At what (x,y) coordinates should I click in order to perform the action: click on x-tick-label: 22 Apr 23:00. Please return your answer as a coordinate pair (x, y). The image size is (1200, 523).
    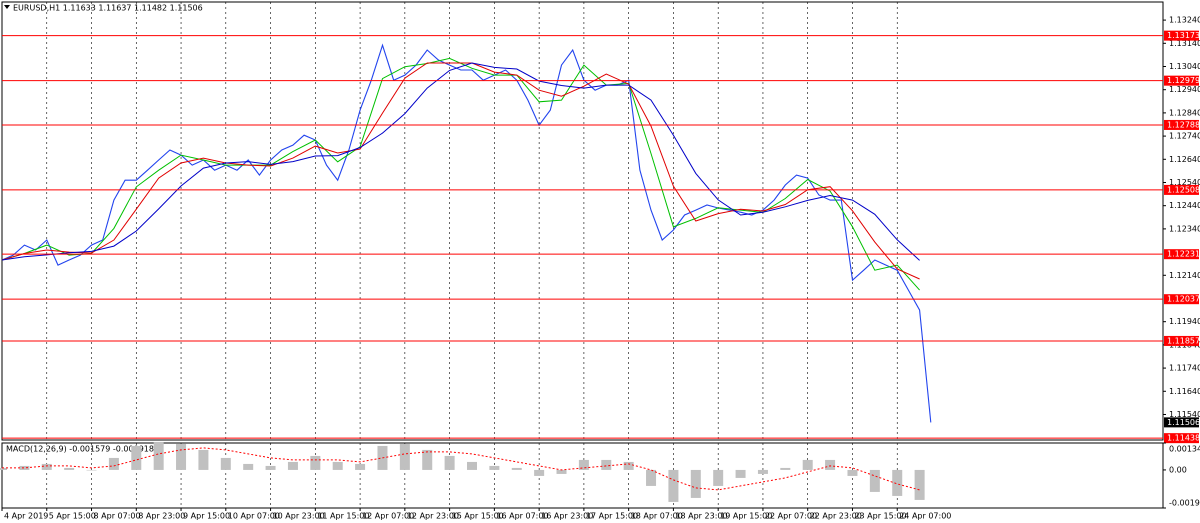
    Looking at the image, I should click on (836, 516).